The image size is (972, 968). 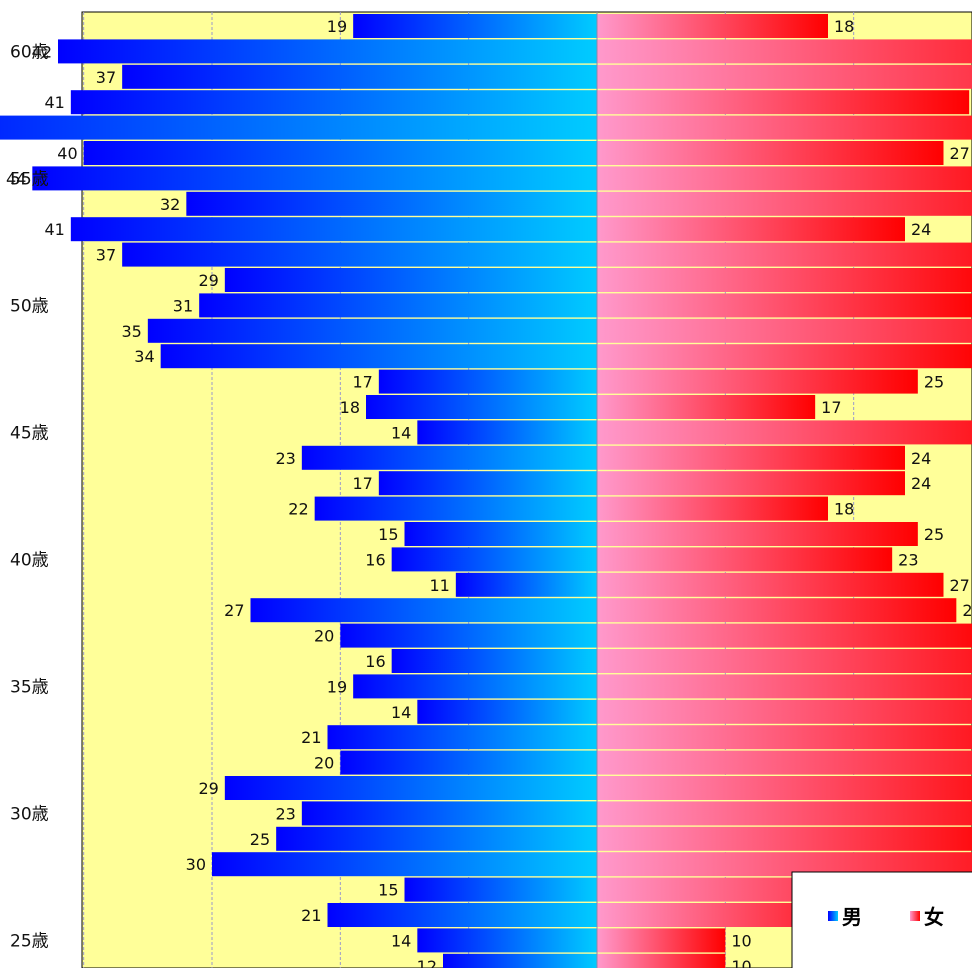 I want to click on data-label-male: 44, so click(x=16, y=178).